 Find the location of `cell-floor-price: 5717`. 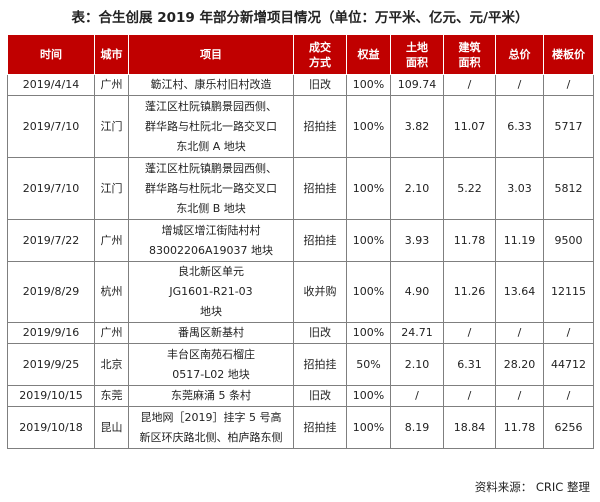

cell-floor-price: 5717 is located at coordinates (568, 126).